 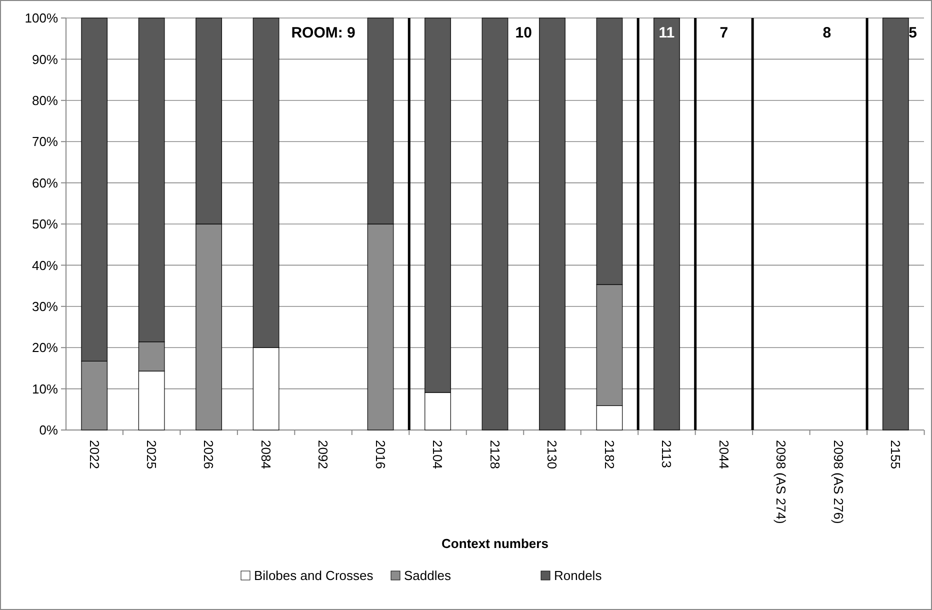 What do you see at coordinates (45, 306) in the screenshot?
I see `y-tick-label: 30%` at bounding box center [45, 306].